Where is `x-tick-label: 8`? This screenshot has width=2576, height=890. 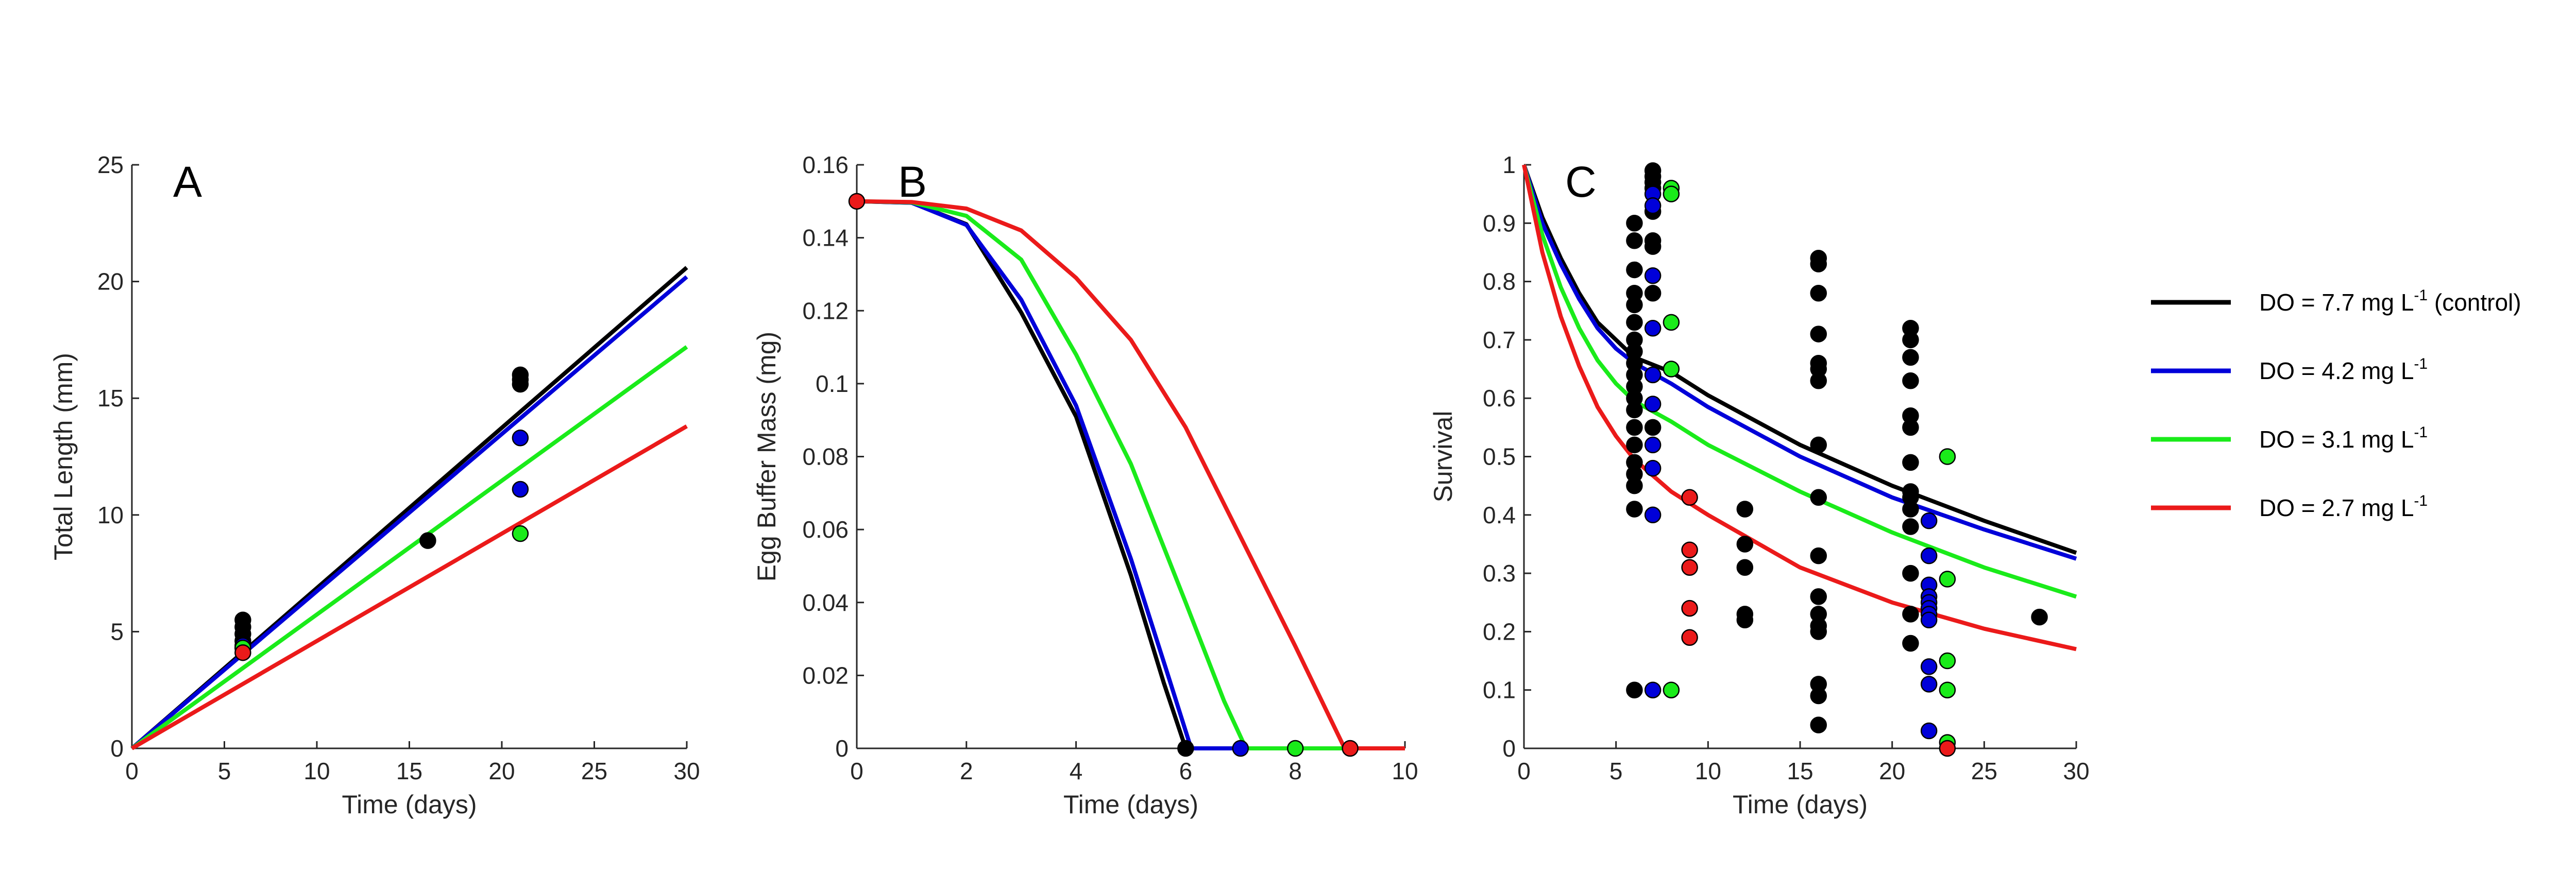 x-tick-label: 8 is located at coordinates (1295, 771).